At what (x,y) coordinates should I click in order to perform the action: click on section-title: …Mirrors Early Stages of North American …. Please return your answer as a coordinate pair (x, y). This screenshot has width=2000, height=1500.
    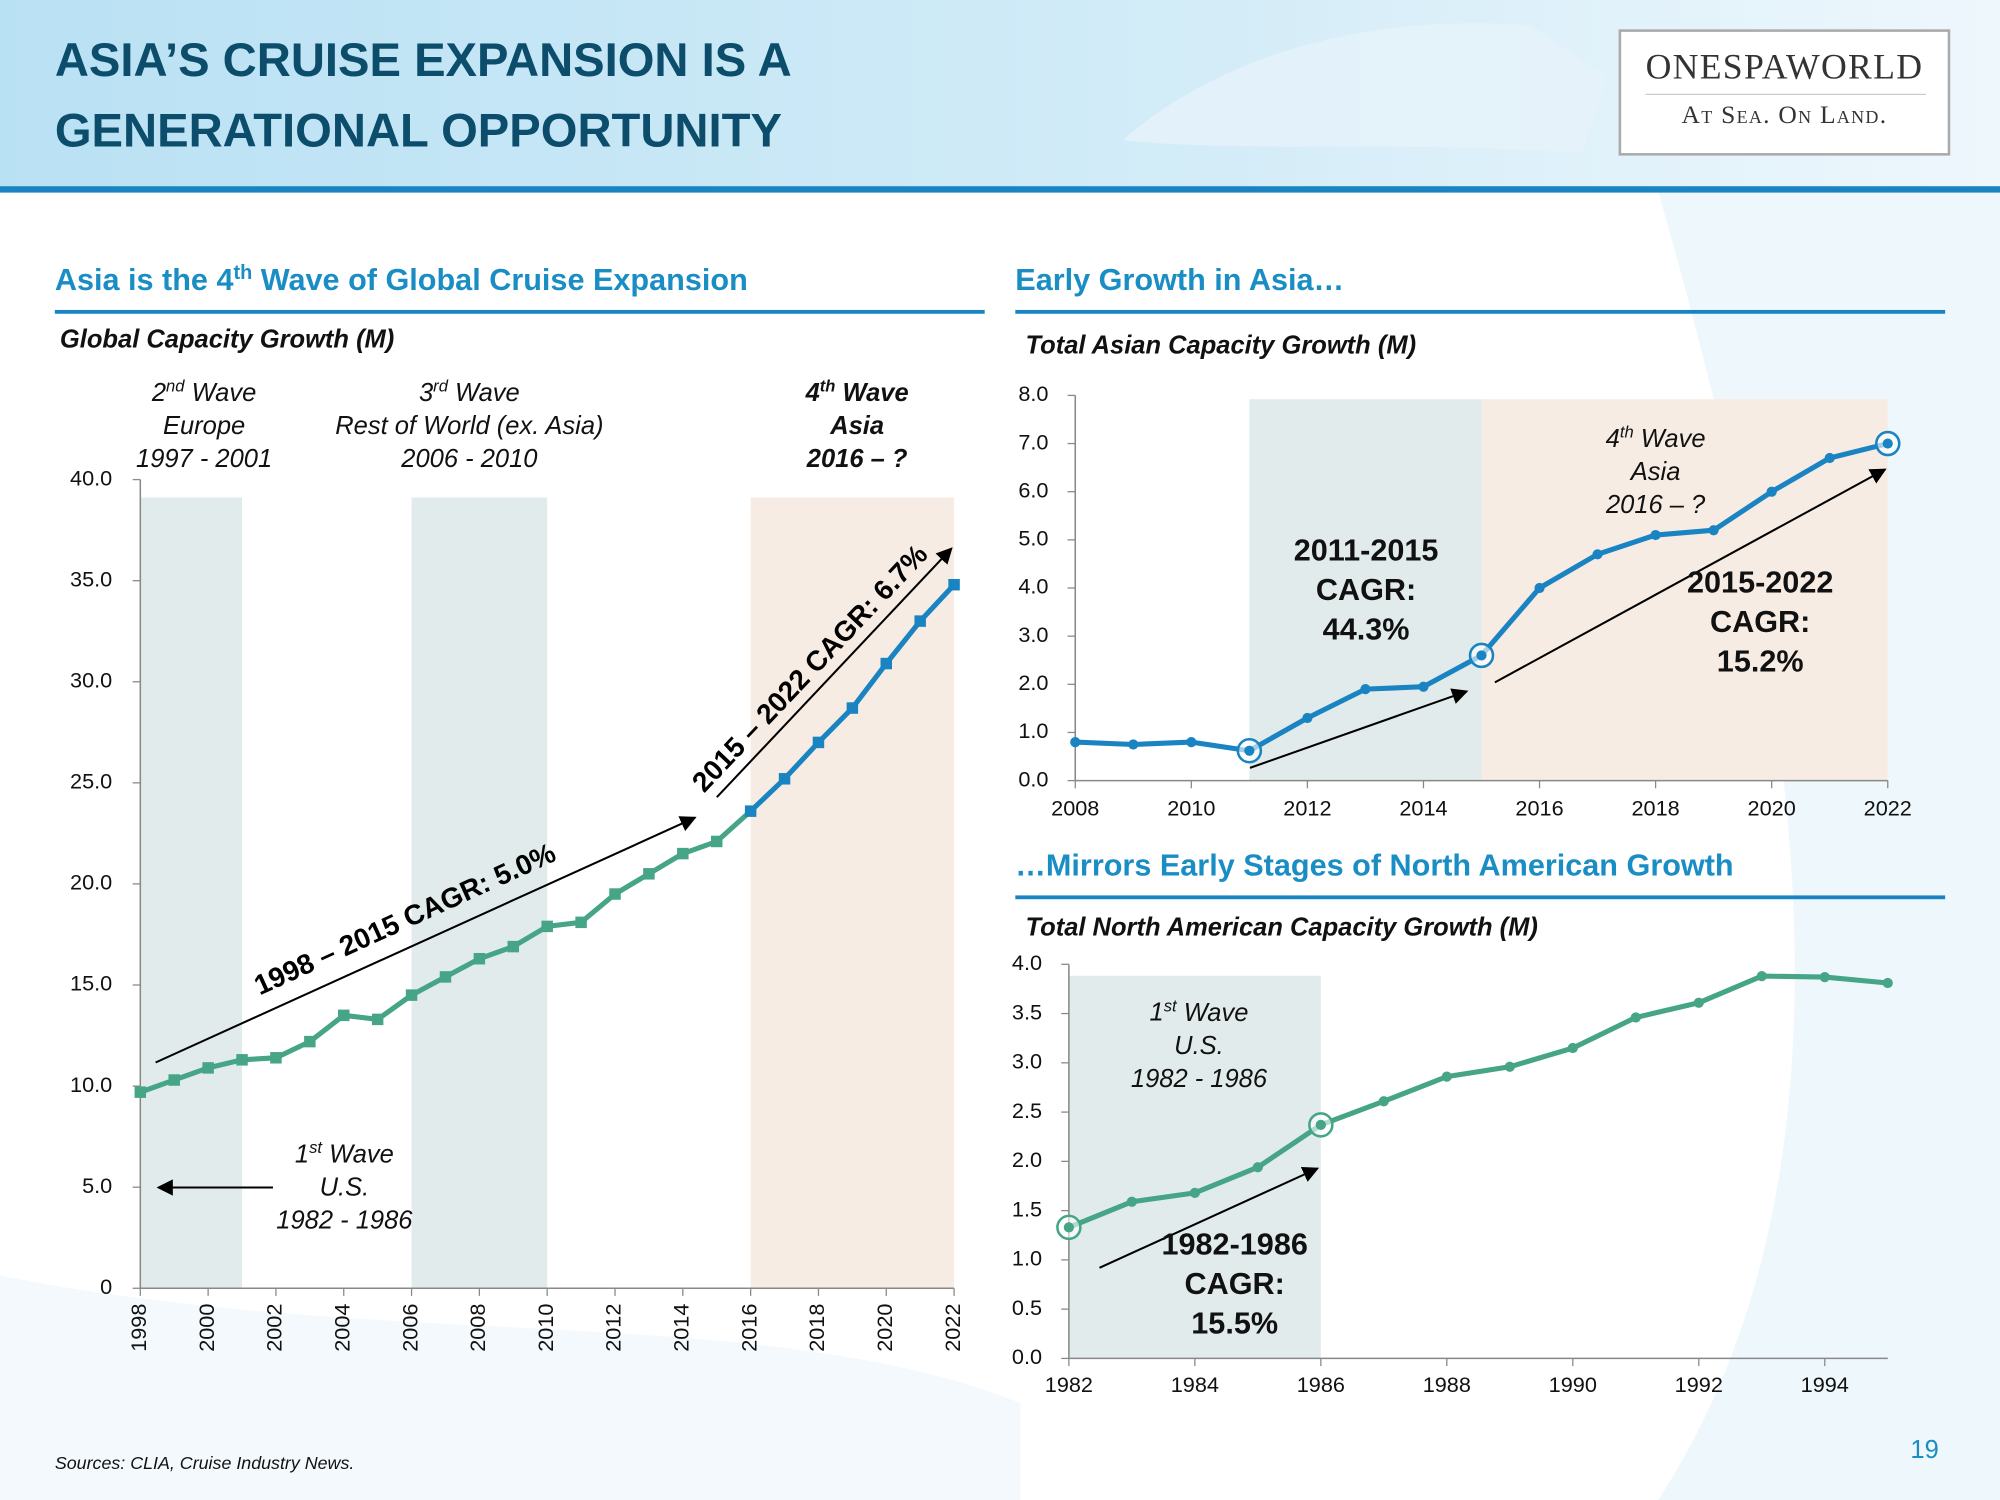
    Looking at the image, I should click on (1374, 865).